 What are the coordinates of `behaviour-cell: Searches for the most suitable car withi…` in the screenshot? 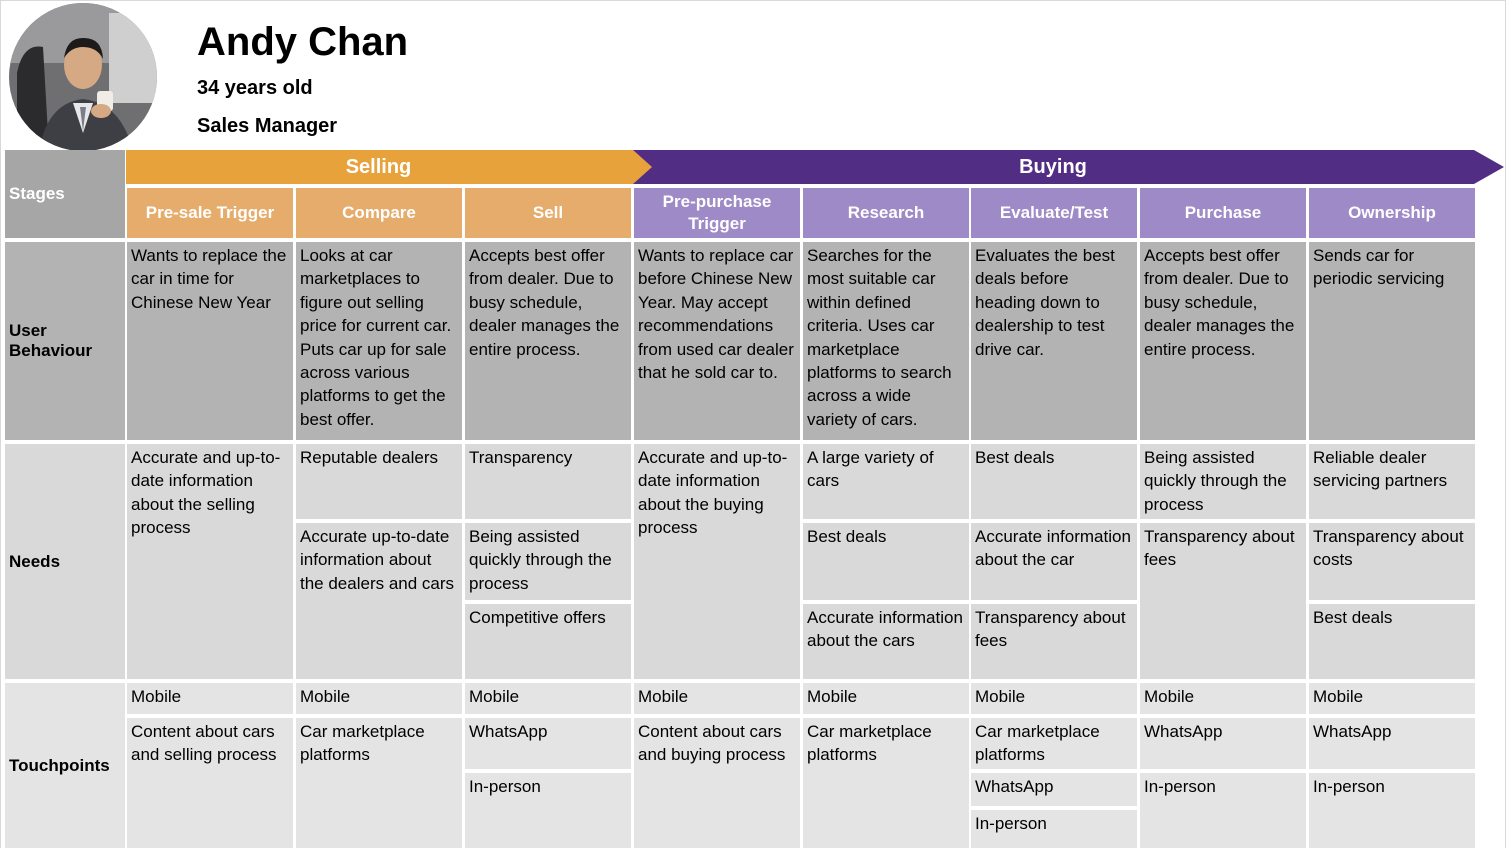 It's located at (886, 341).